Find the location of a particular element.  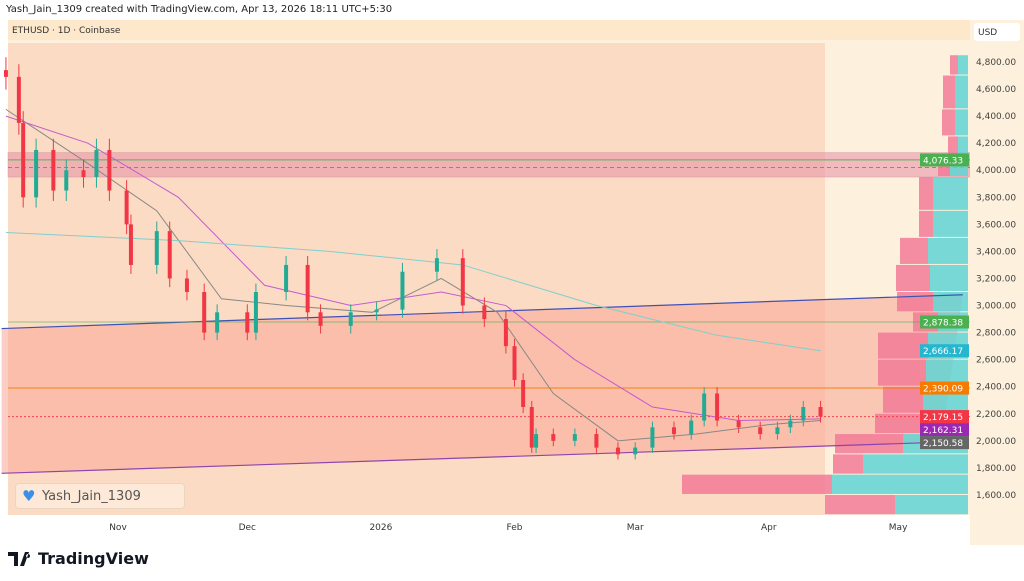

y-tick-label: 3,000.00 is located at coordinates (996, 307).